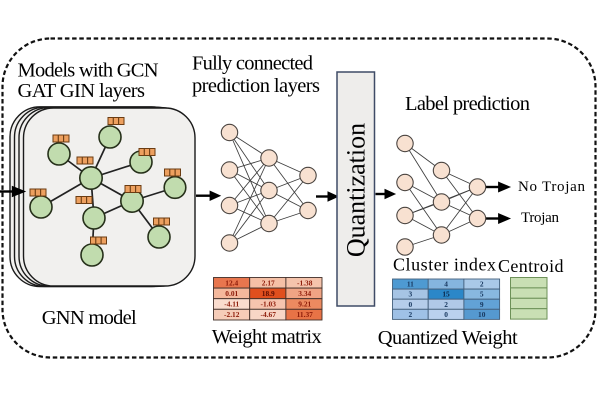  I want to click on svg-text: Centroid, so click(531, 266).